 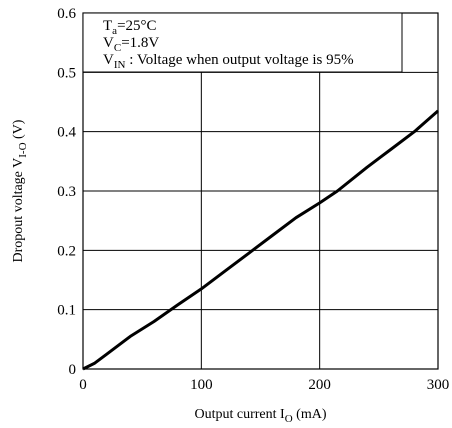 I want to click on annotation-temperature: Ta=25°C, so click(x=130, y=27).